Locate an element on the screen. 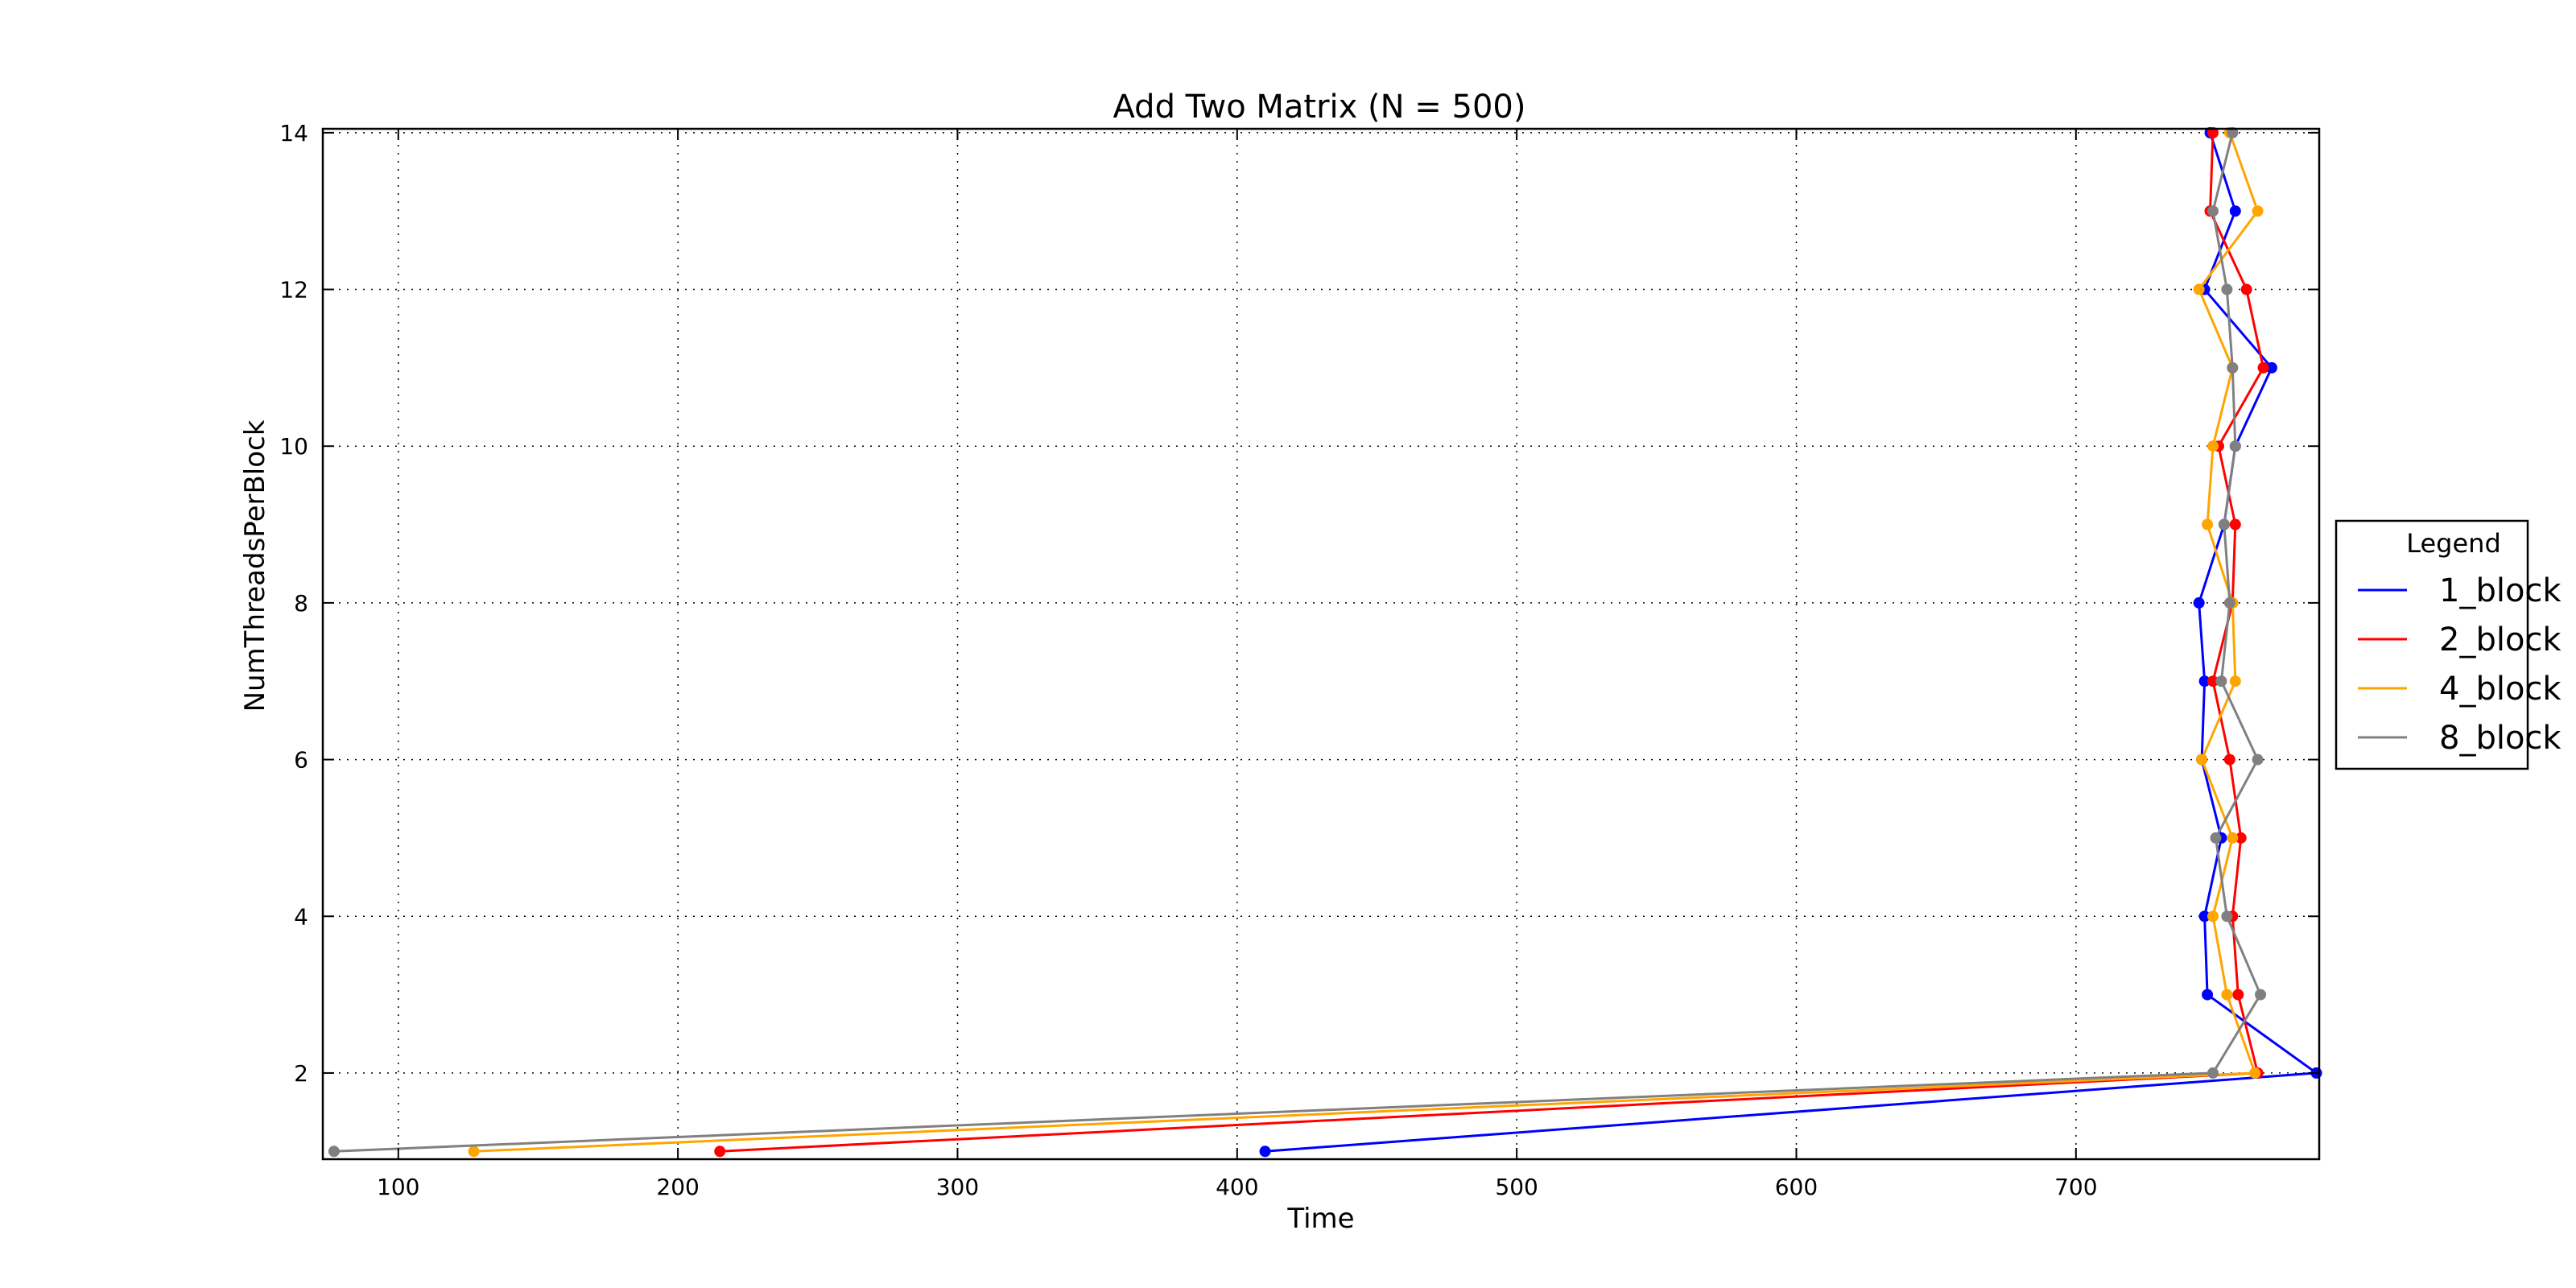  legend-item-8_block: 8_block is located at coordinates (2460, 738).